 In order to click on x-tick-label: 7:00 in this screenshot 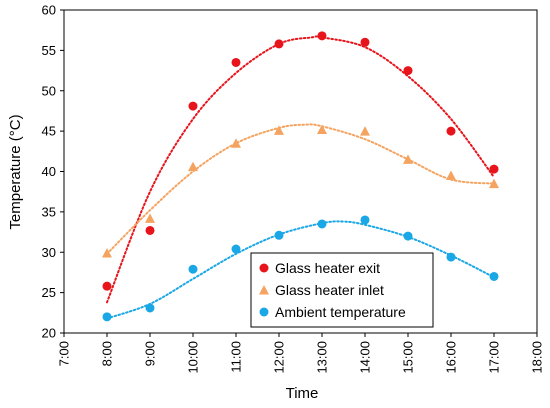, I will do `click(64, 353)`.